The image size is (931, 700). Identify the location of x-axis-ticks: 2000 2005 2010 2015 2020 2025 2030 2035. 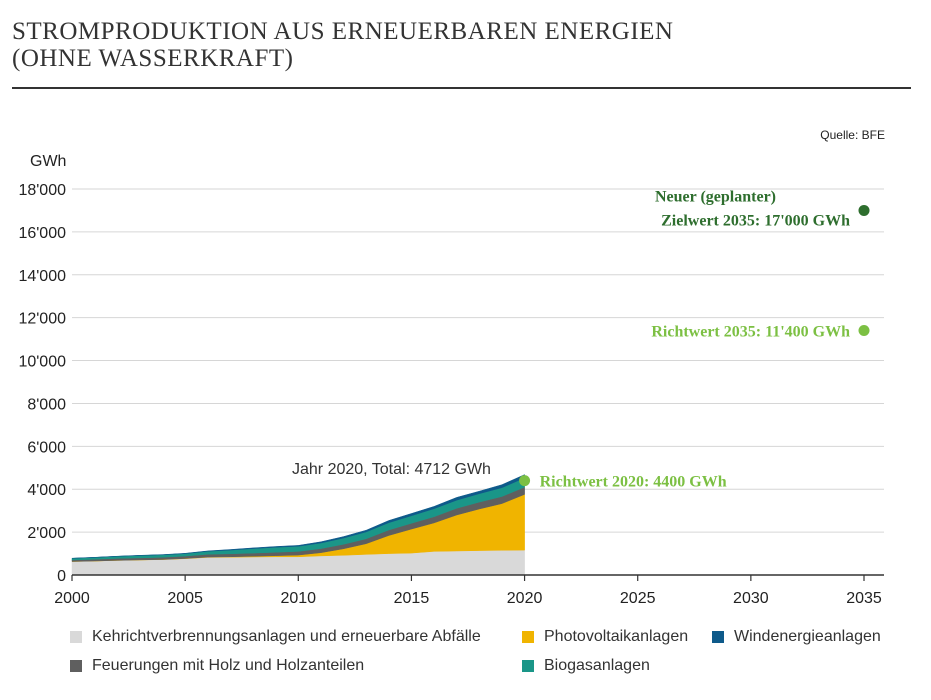
(468, 591).